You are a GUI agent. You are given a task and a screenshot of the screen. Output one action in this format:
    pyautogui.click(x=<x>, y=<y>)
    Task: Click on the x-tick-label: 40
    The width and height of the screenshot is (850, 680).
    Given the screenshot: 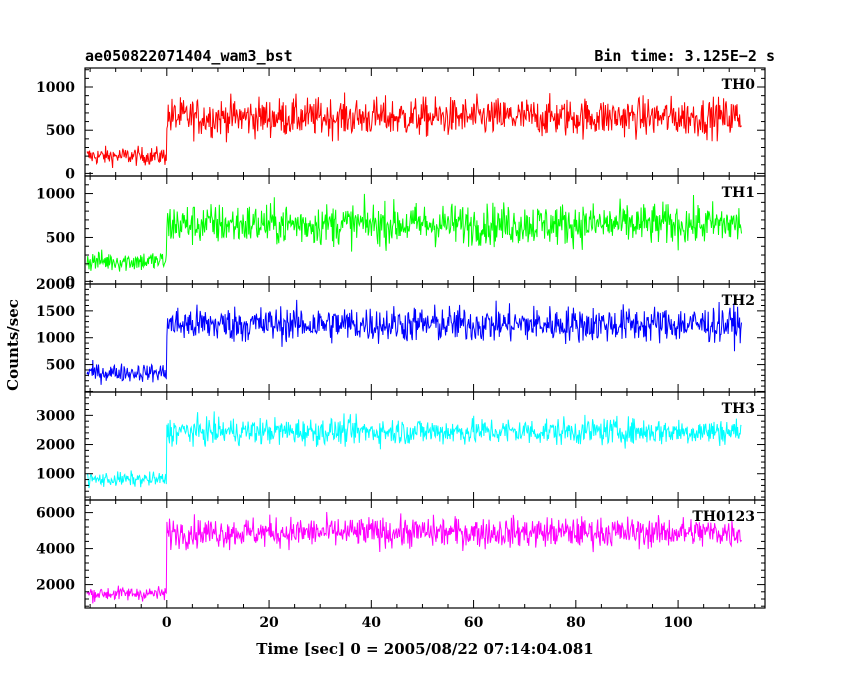 What is the action you would take?
    pyautogui.click(x=372, y=623)
    